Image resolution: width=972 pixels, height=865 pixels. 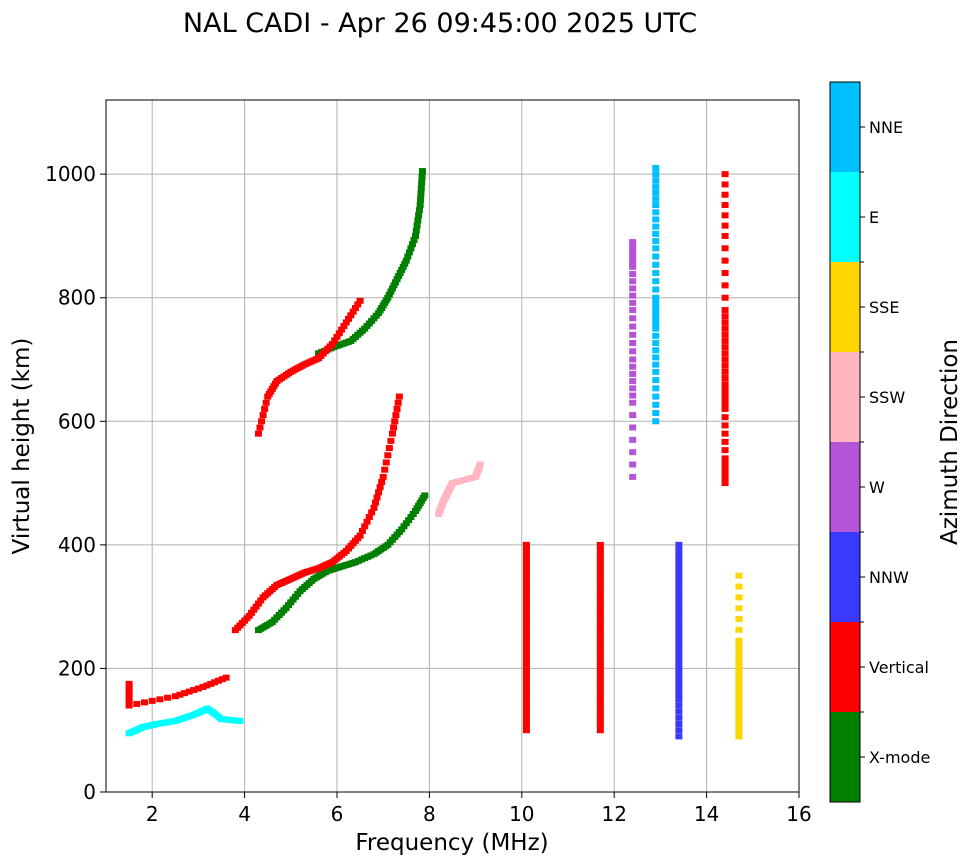 What do you see at coordinates (89, 792) in the screenshot?
I see `y-tick-label: 0` at bounding box center [89, 792].